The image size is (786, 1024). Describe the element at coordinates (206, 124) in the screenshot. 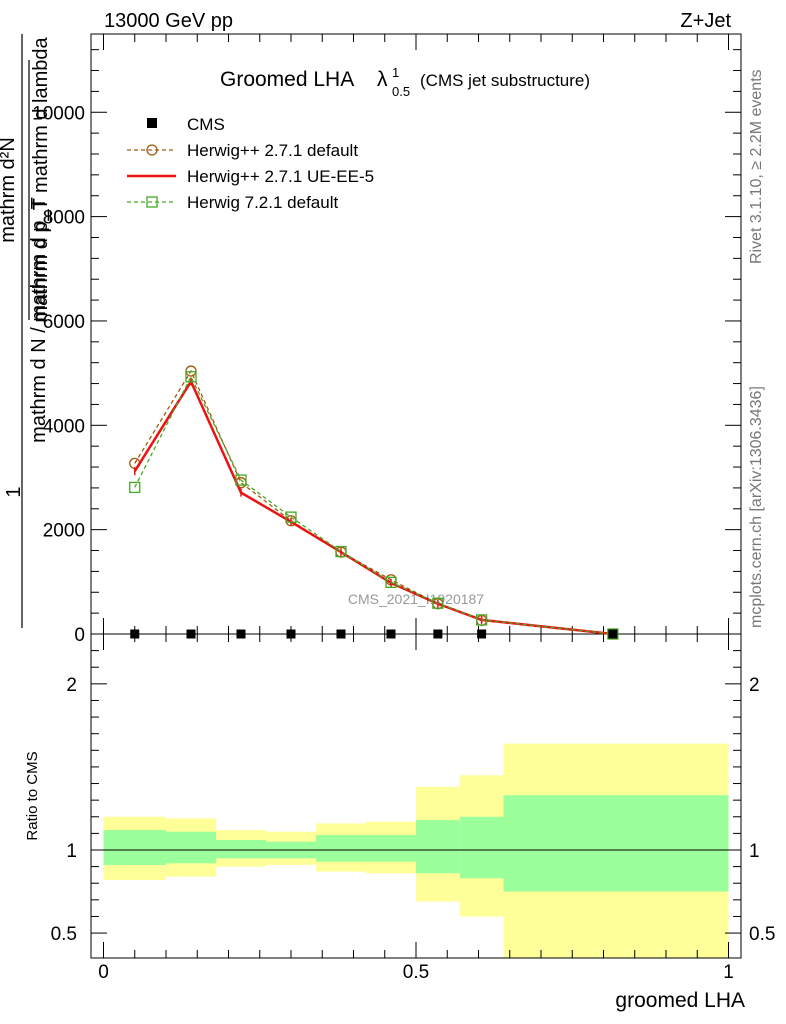

I see `legend-cms-label: CMS` at that location.